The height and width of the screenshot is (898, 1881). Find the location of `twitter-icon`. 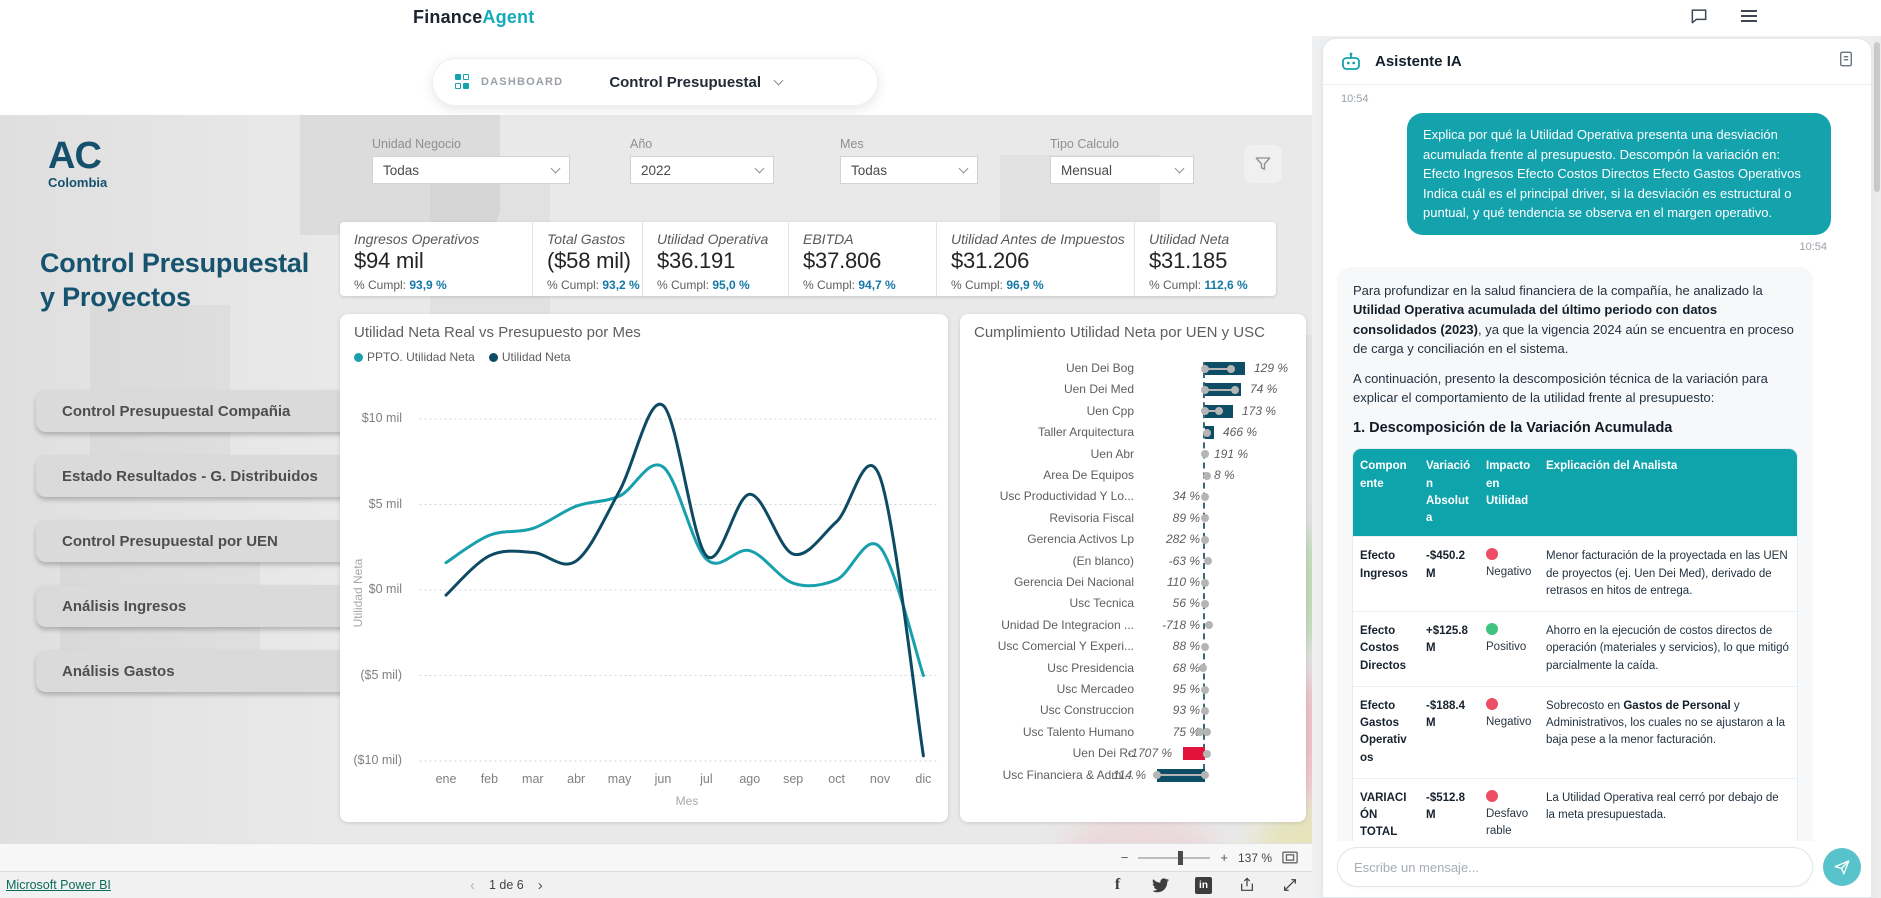

twitter-icon is located at coordinates (1160, 885).